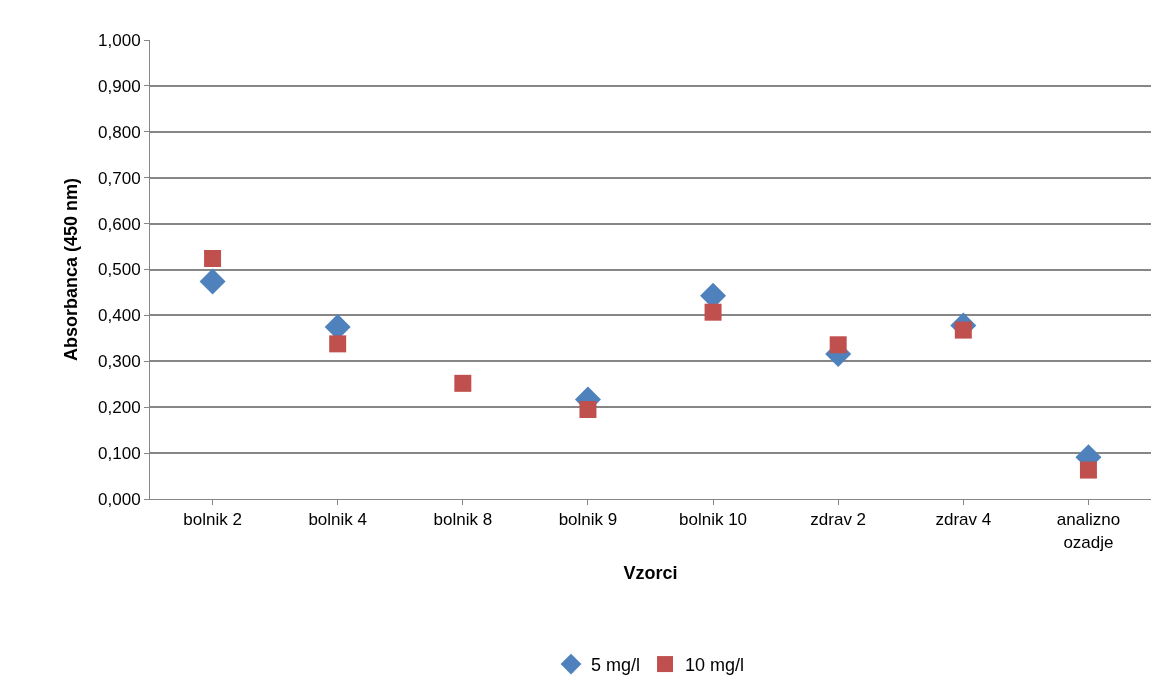 This screenshot has height=695, width=1169. Describe the element at coordinates (119, 40) in the screenshot. I see `y-tick-label: 1,000` at that location.